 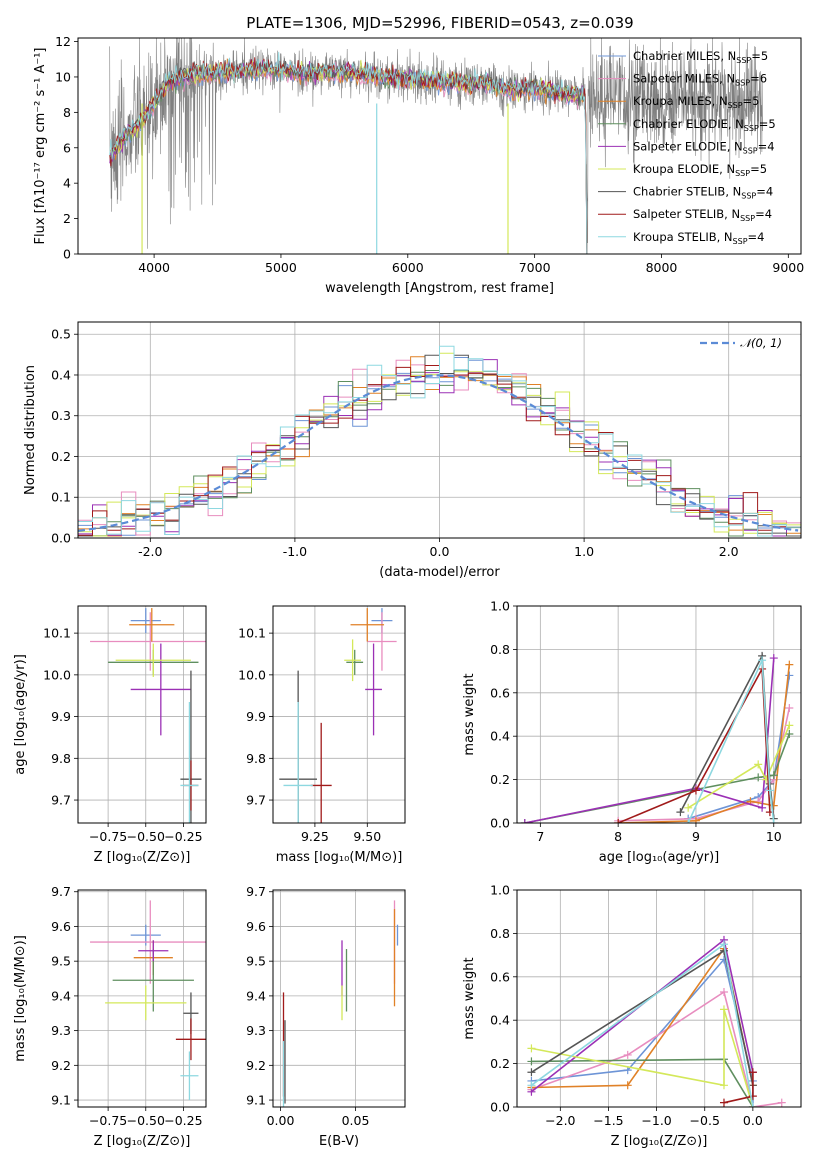 What do you see at coordinates (63, 76) in the screenshot?
I see `y-tick-label: 10` at bounding box center [63, 76].